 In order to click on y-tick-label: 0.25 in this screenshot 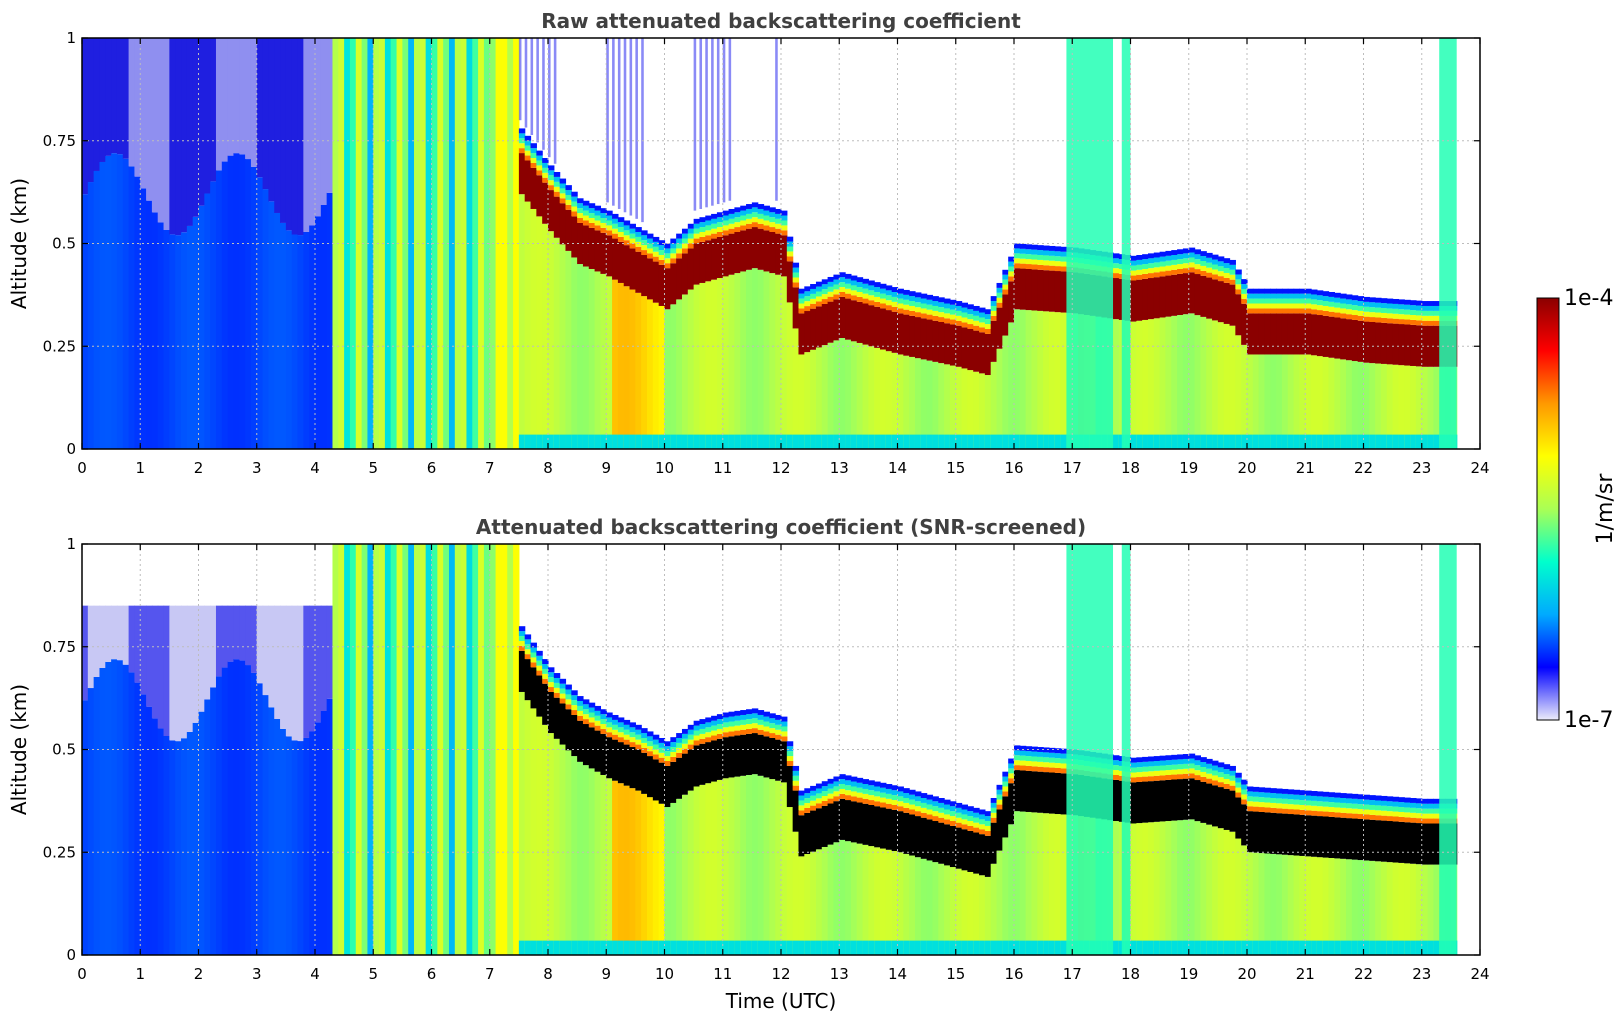, I will do `click(59, 346)`.